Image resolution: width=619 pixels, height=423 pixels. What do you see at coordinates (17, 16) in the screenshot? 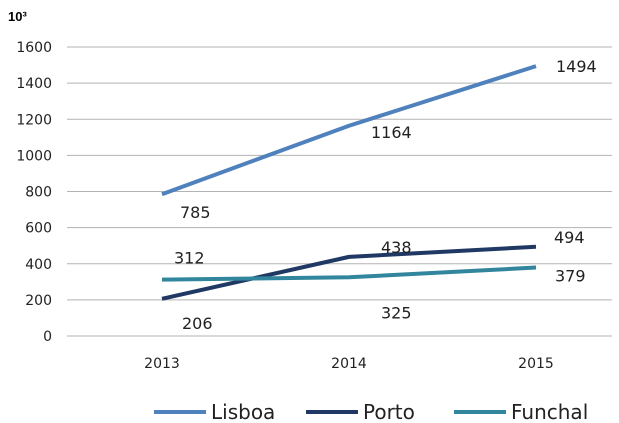
I see `y-axis-unit-label: 10³` at bounding box center [17, 16].